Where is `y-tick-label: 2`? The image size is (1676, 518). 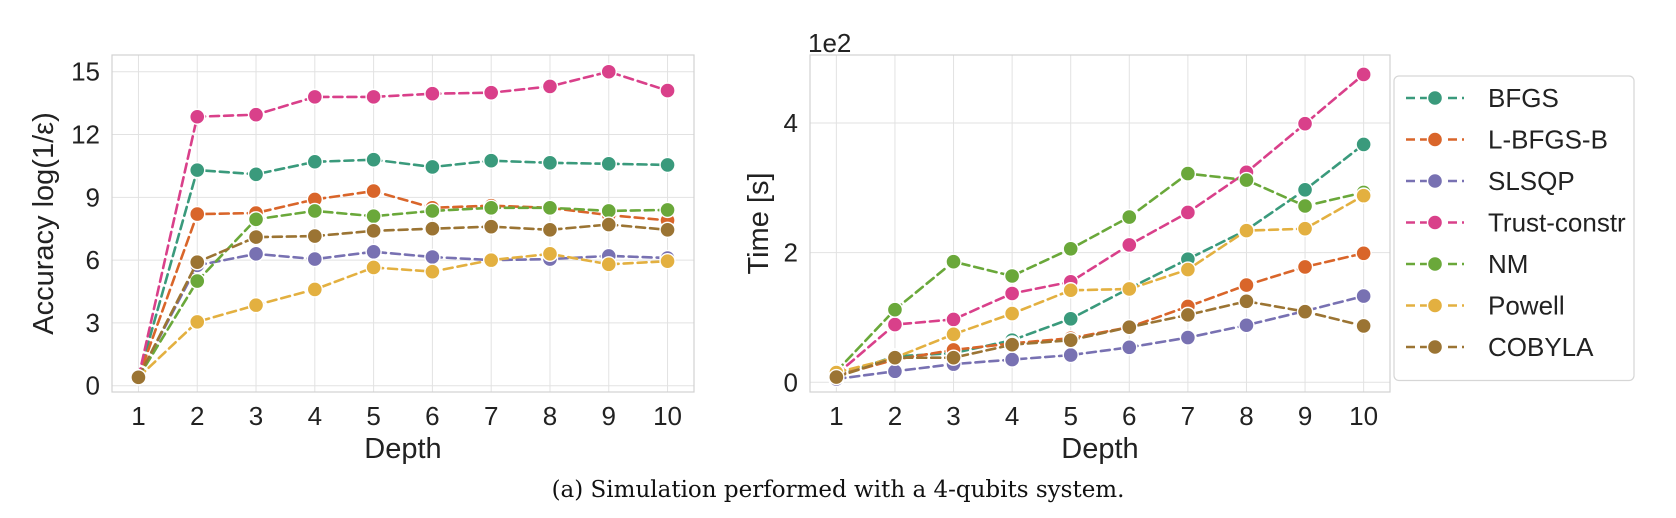
y-tick-label: 2 is located at coordinates (791, 253).